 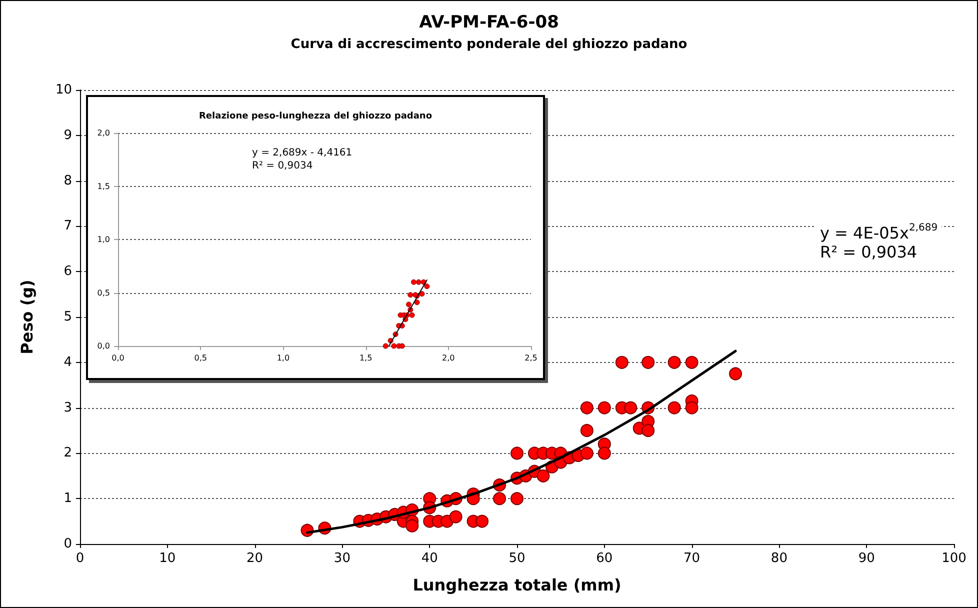 I want to click on y-tick-label: 2,0, so click(x=103, y=133).